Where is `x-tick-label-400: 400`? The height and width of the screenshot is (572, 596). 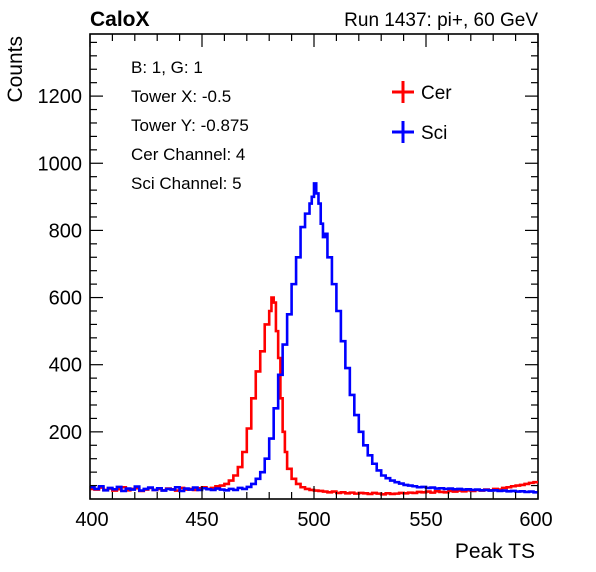
x-tick-label-400: 400 is located at coordinates (91, 520).